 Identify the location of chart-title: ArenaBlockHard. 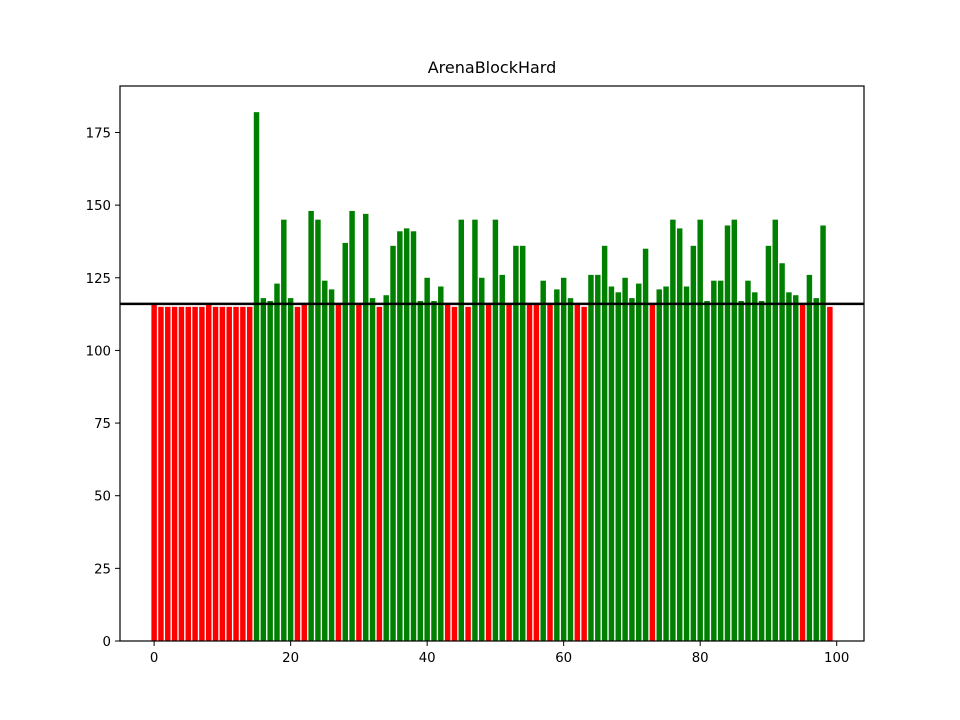
(492, 67).